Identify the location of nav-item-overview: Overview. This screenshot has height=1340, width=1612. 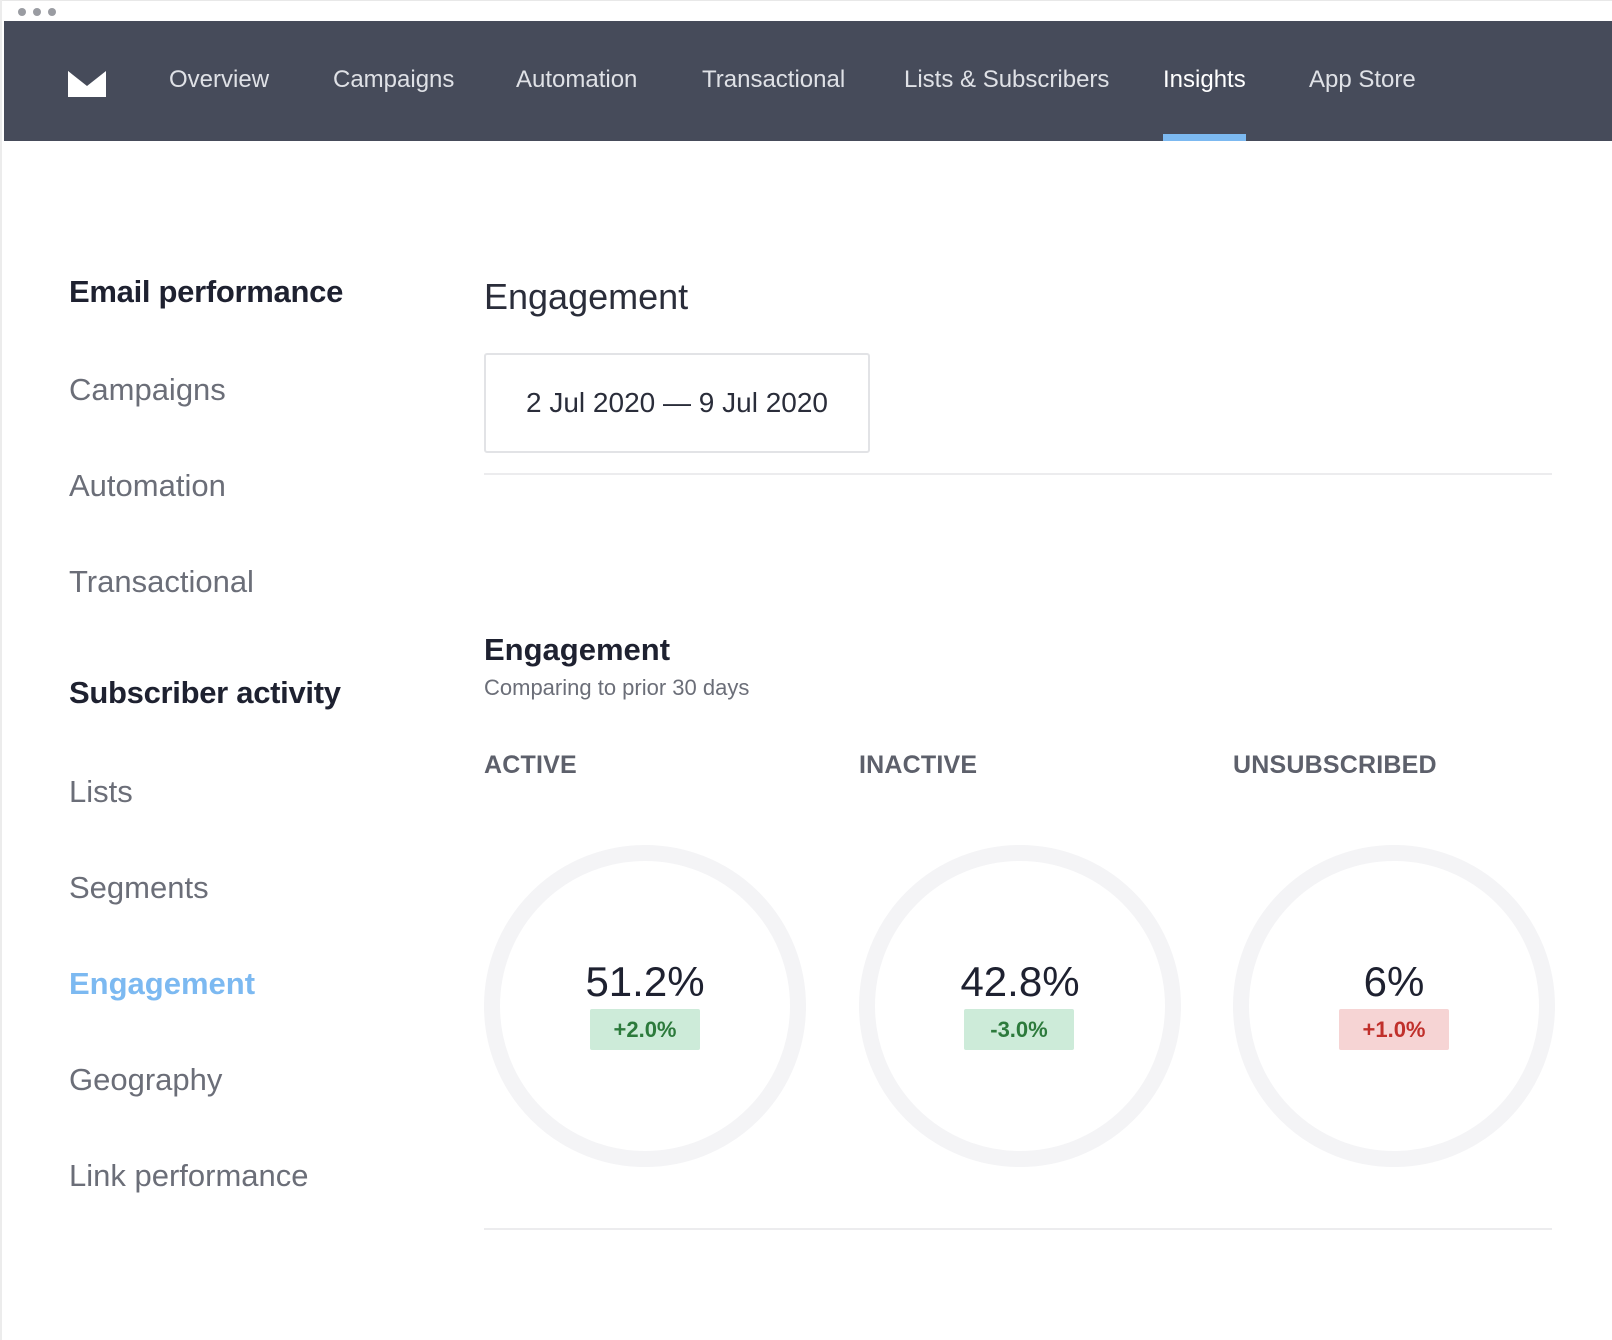
(219, 79).